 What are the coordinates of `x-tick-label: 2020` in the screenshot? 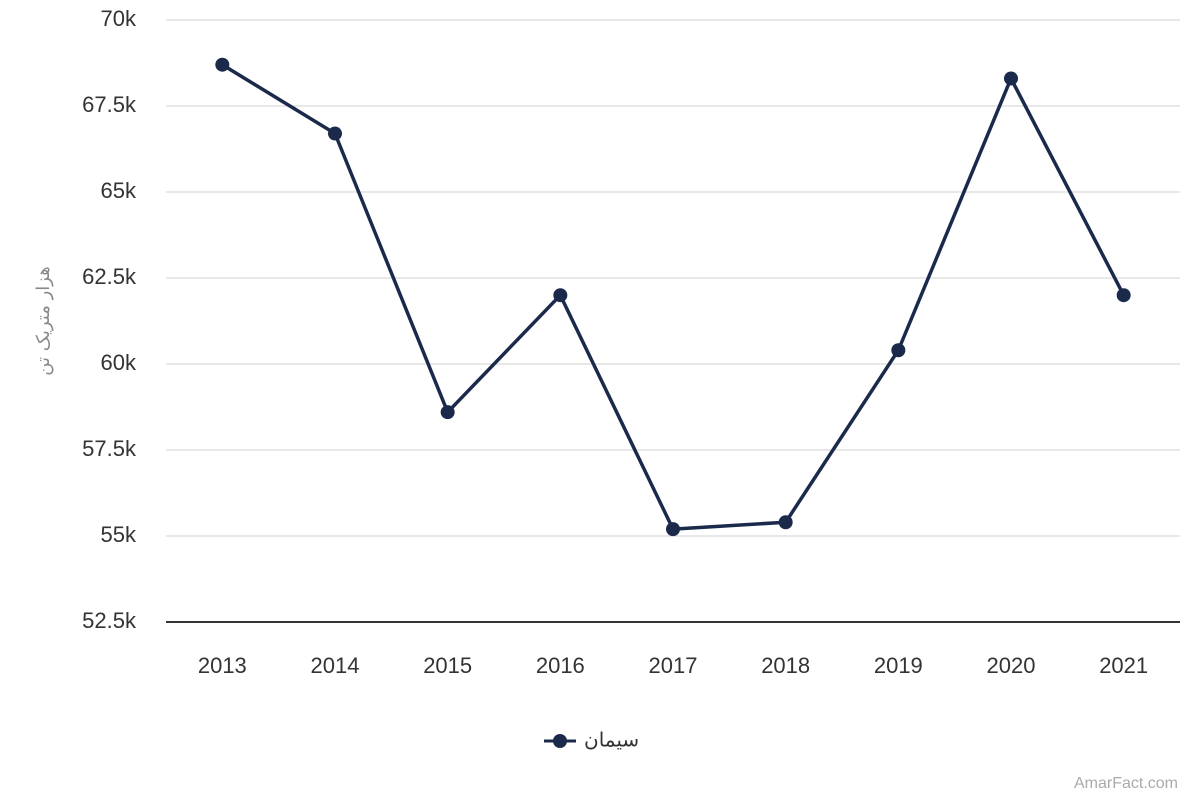 It's located at (1011, 665).